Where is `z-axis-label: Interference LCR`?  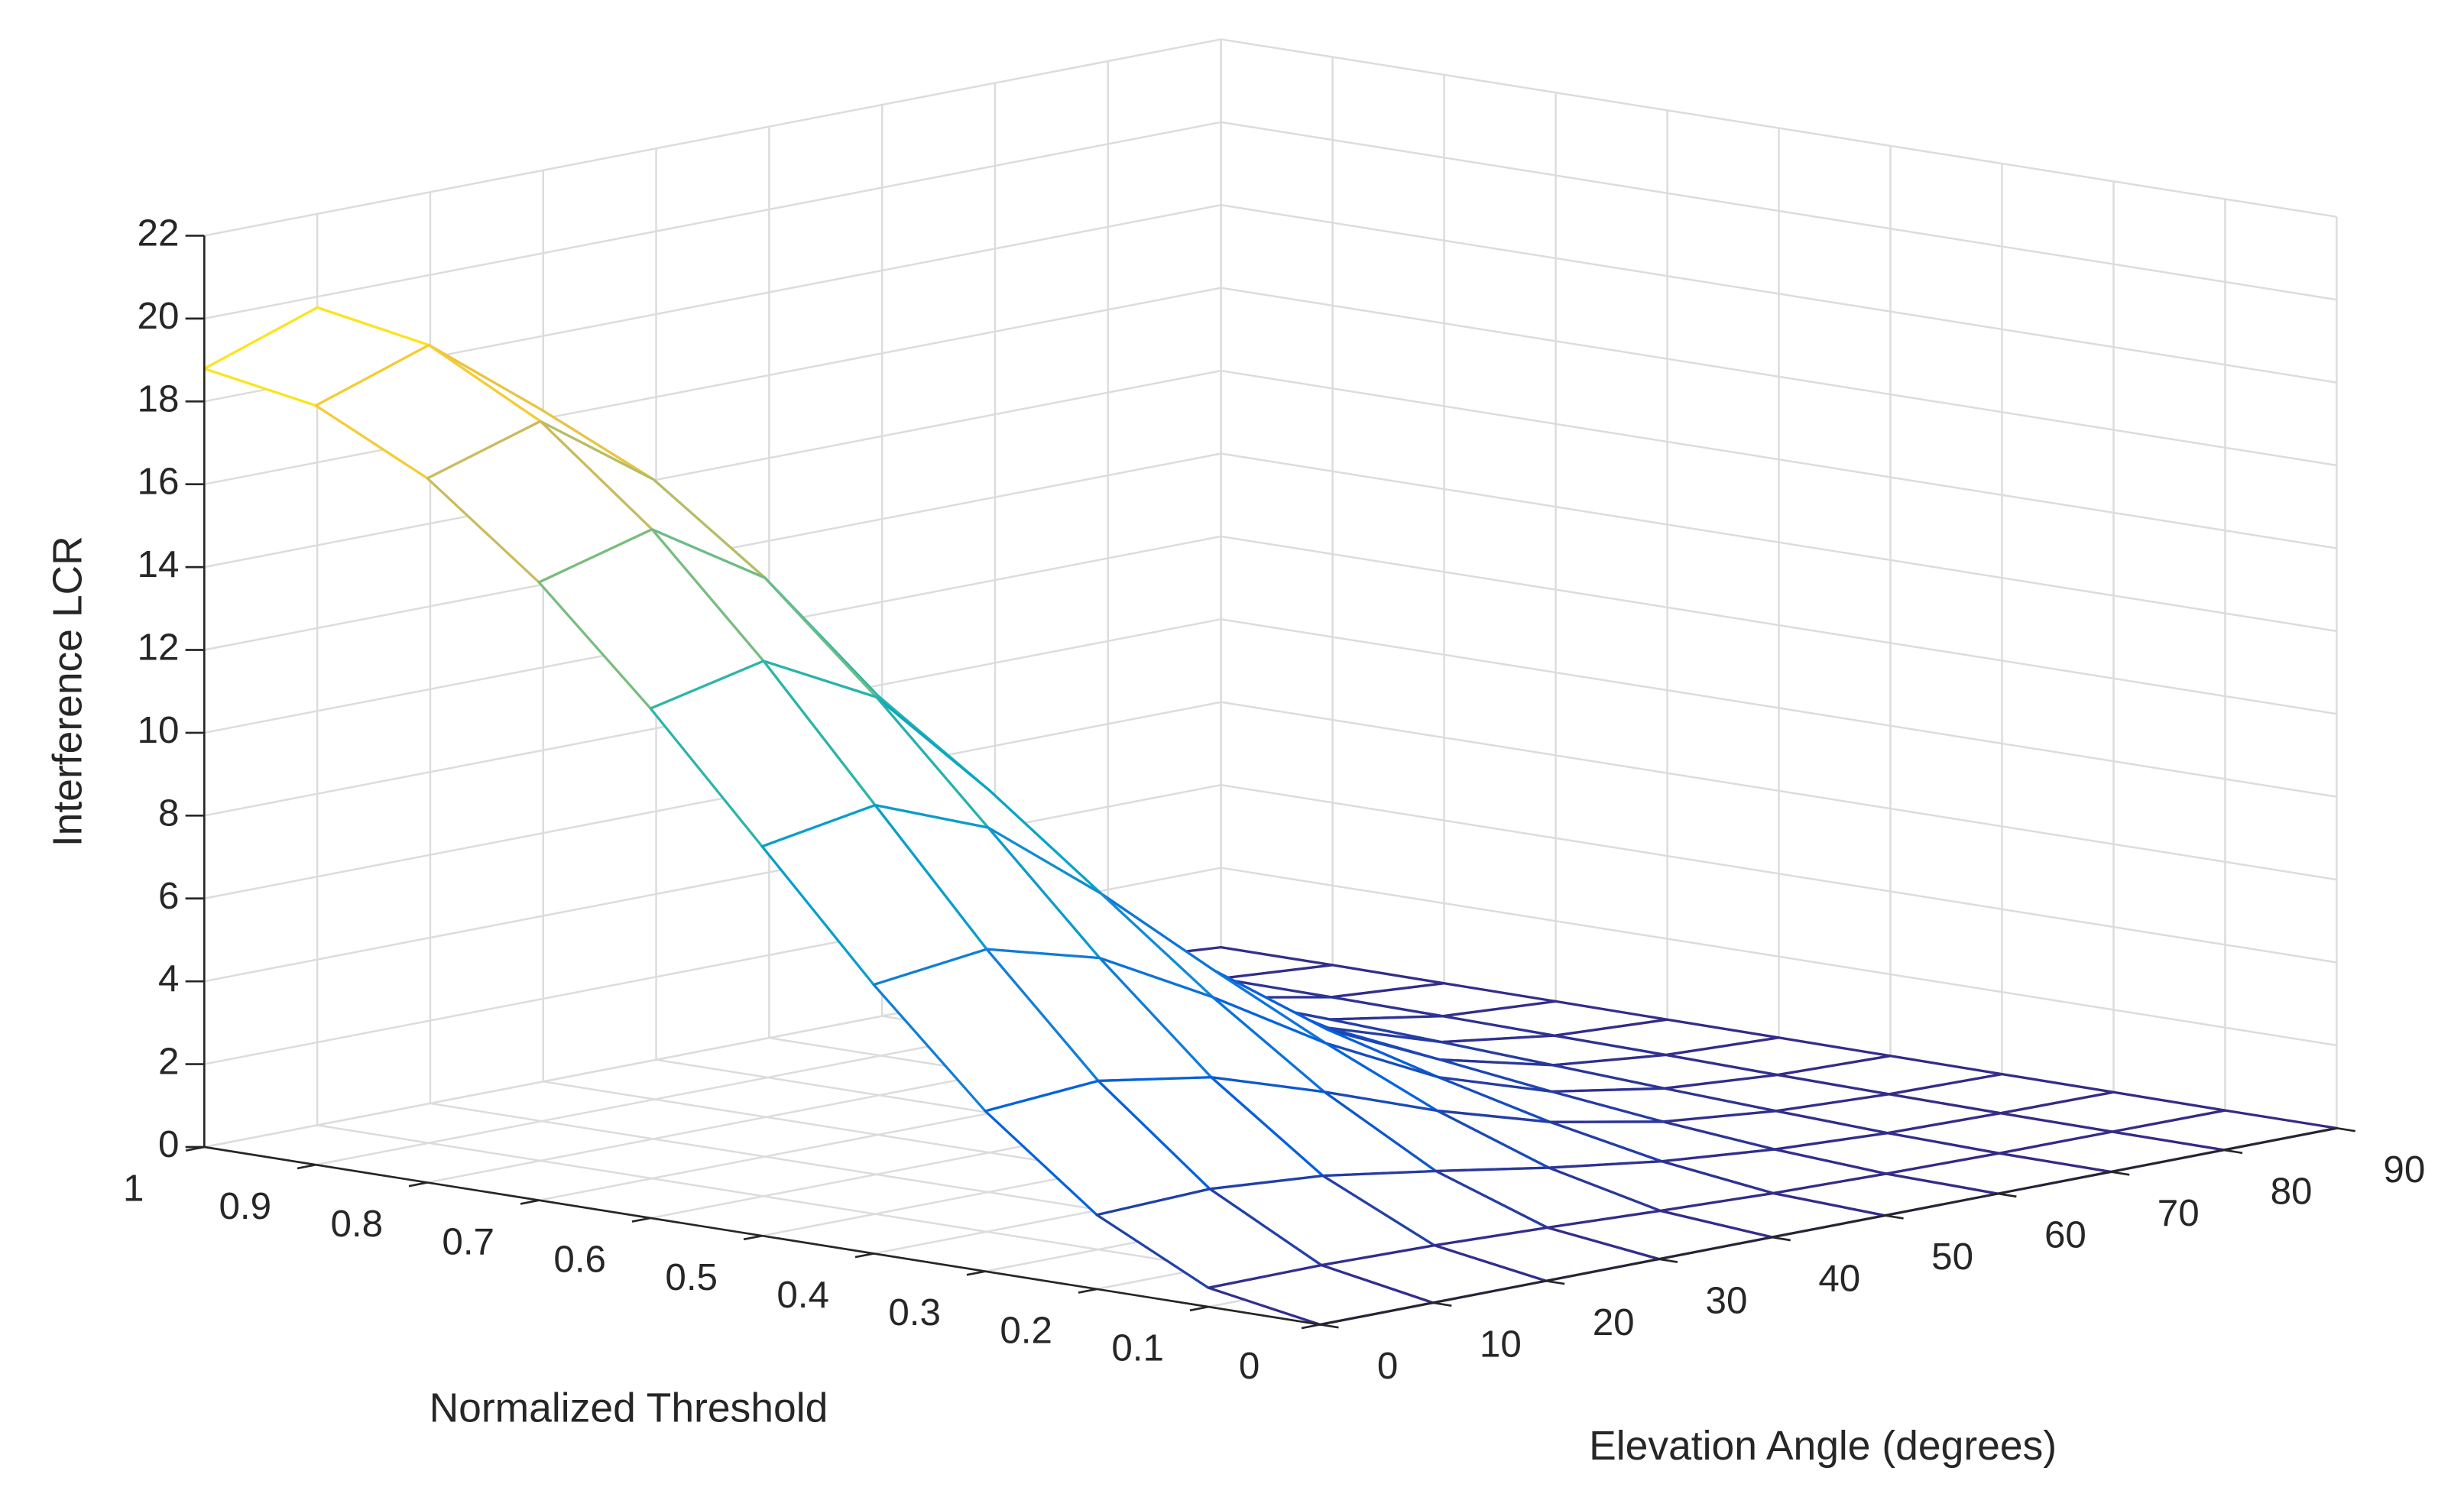
z-axis-label: Interference LCR is located at coordinates (68, 691).